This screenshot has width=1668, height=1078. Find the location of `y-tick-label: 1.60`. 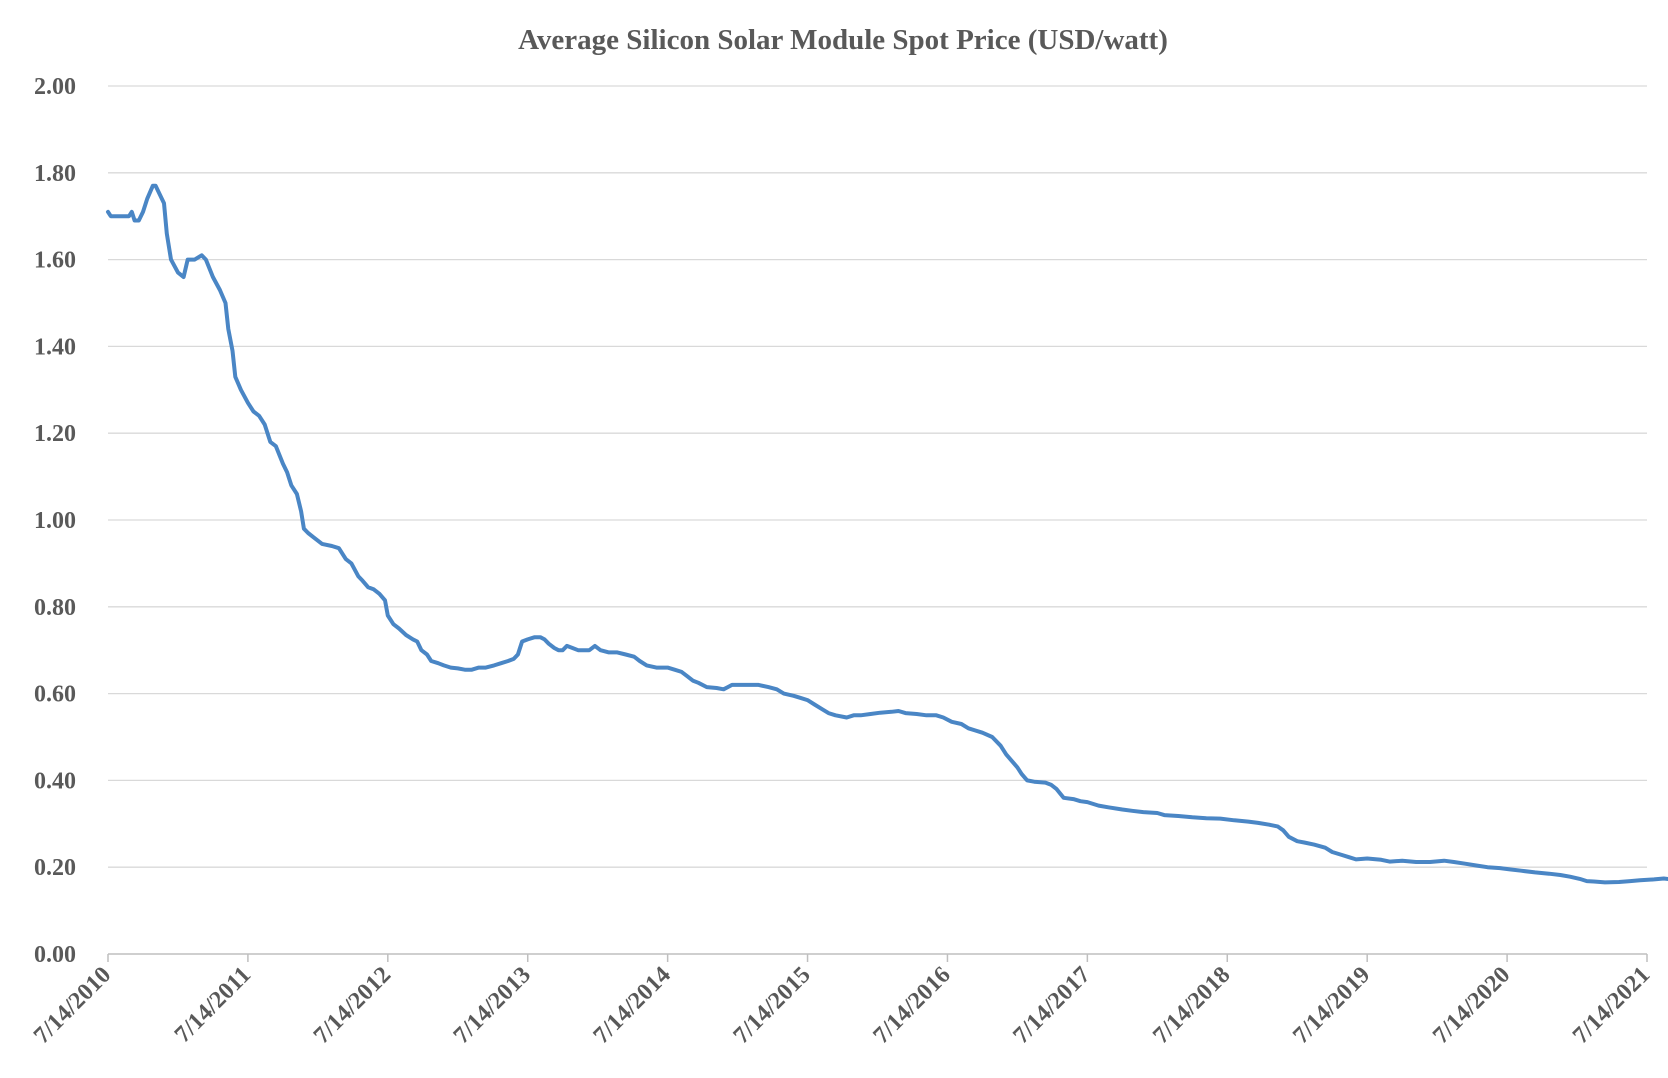

y-tick-label: 1.60 is located at coordinates (55, 261).